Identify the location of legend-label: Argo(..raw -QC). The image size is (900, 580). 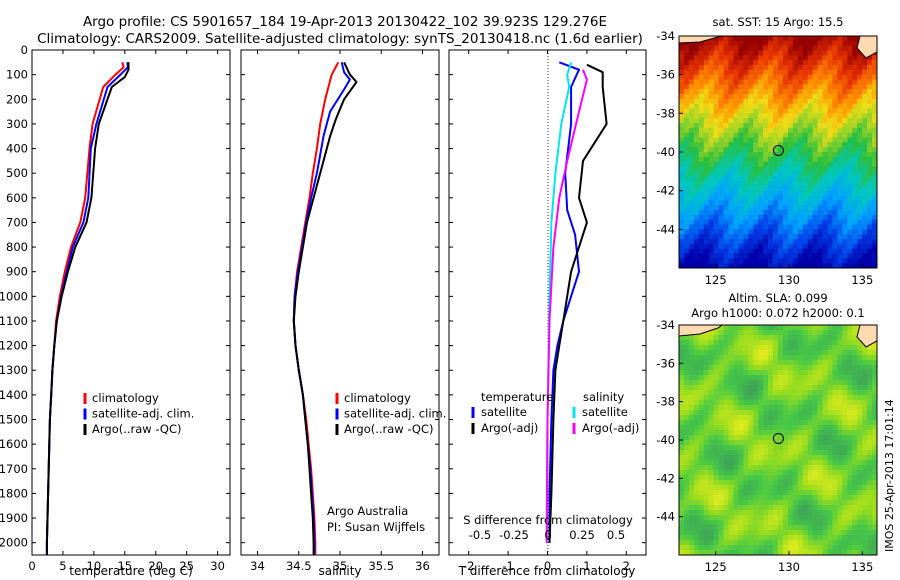
(137, 429).